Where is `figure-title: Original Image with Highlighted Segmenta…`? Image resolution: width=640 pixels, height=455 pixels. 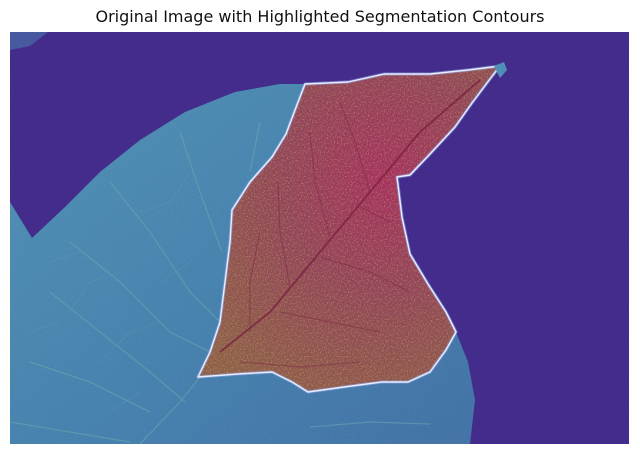 figure-title: Original Image with Highlighted Segmenta… is located at coordinates (320, 16).